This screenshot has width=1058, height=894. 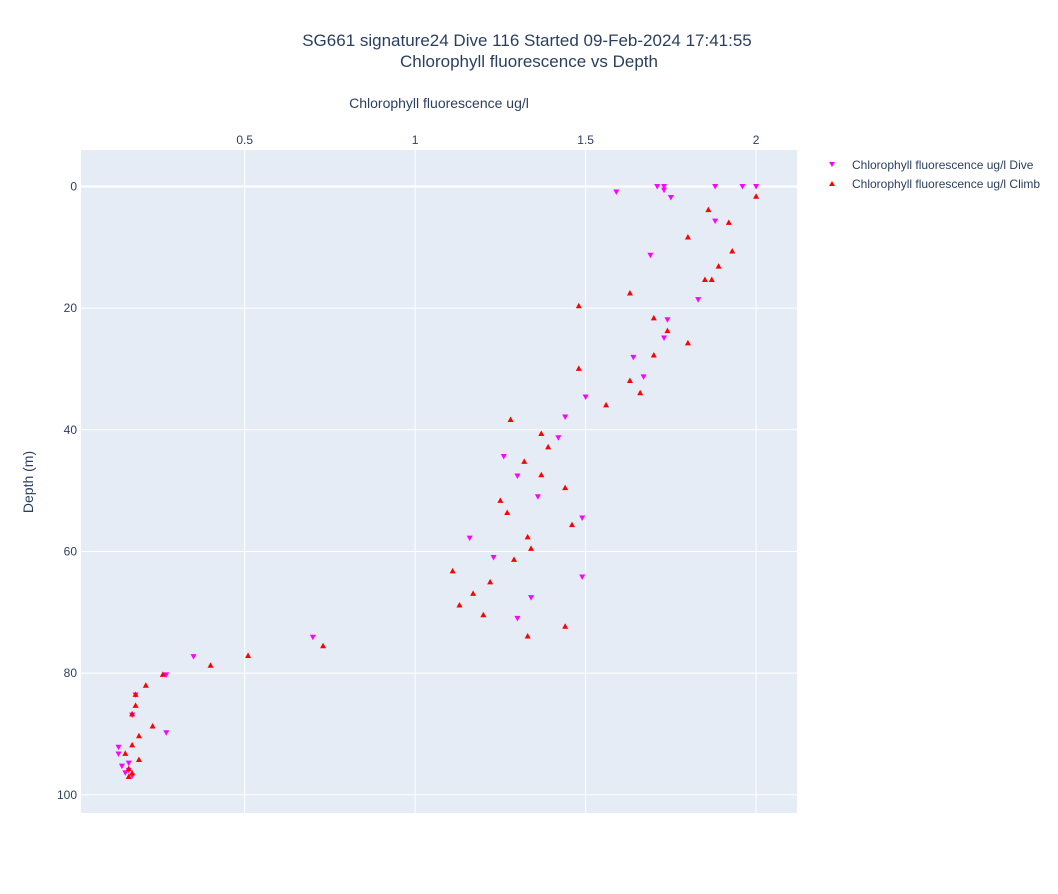 What do you see at coordinates (585, 140) in the screenshot?
I see `x-tick-label: 1.5` at bounding box center [585, 140].